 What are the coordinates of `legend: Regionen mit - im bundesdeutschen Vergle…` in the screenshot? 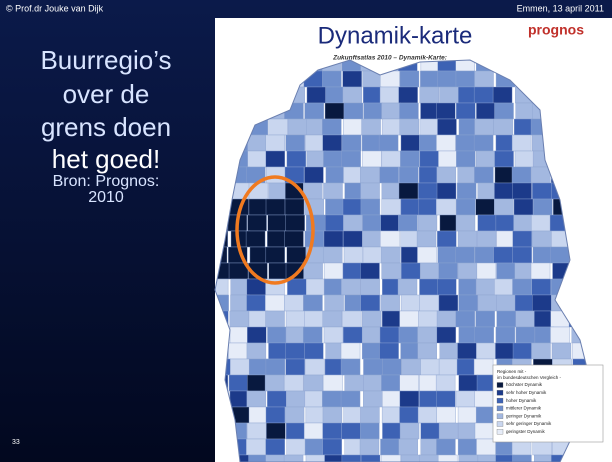 It's located at (548, 403).